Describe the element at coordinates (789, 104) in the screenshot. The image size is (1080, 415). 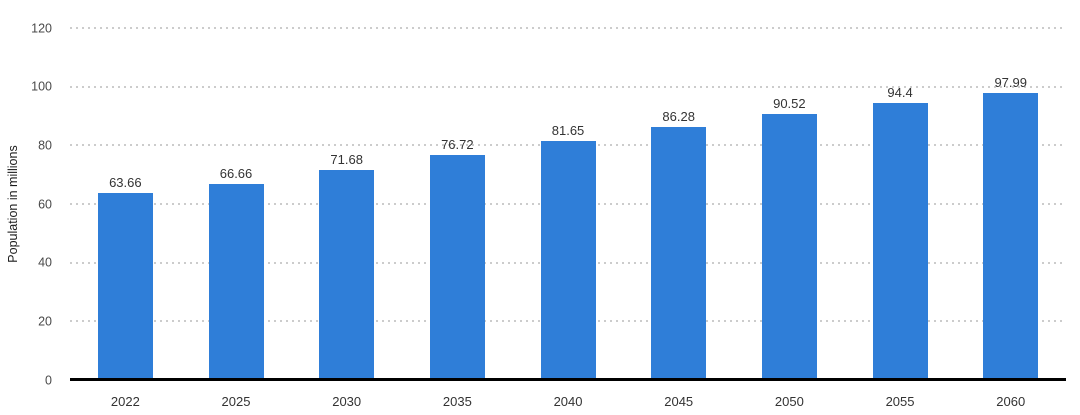
I see `bar-value-label: 90.52` at that location.